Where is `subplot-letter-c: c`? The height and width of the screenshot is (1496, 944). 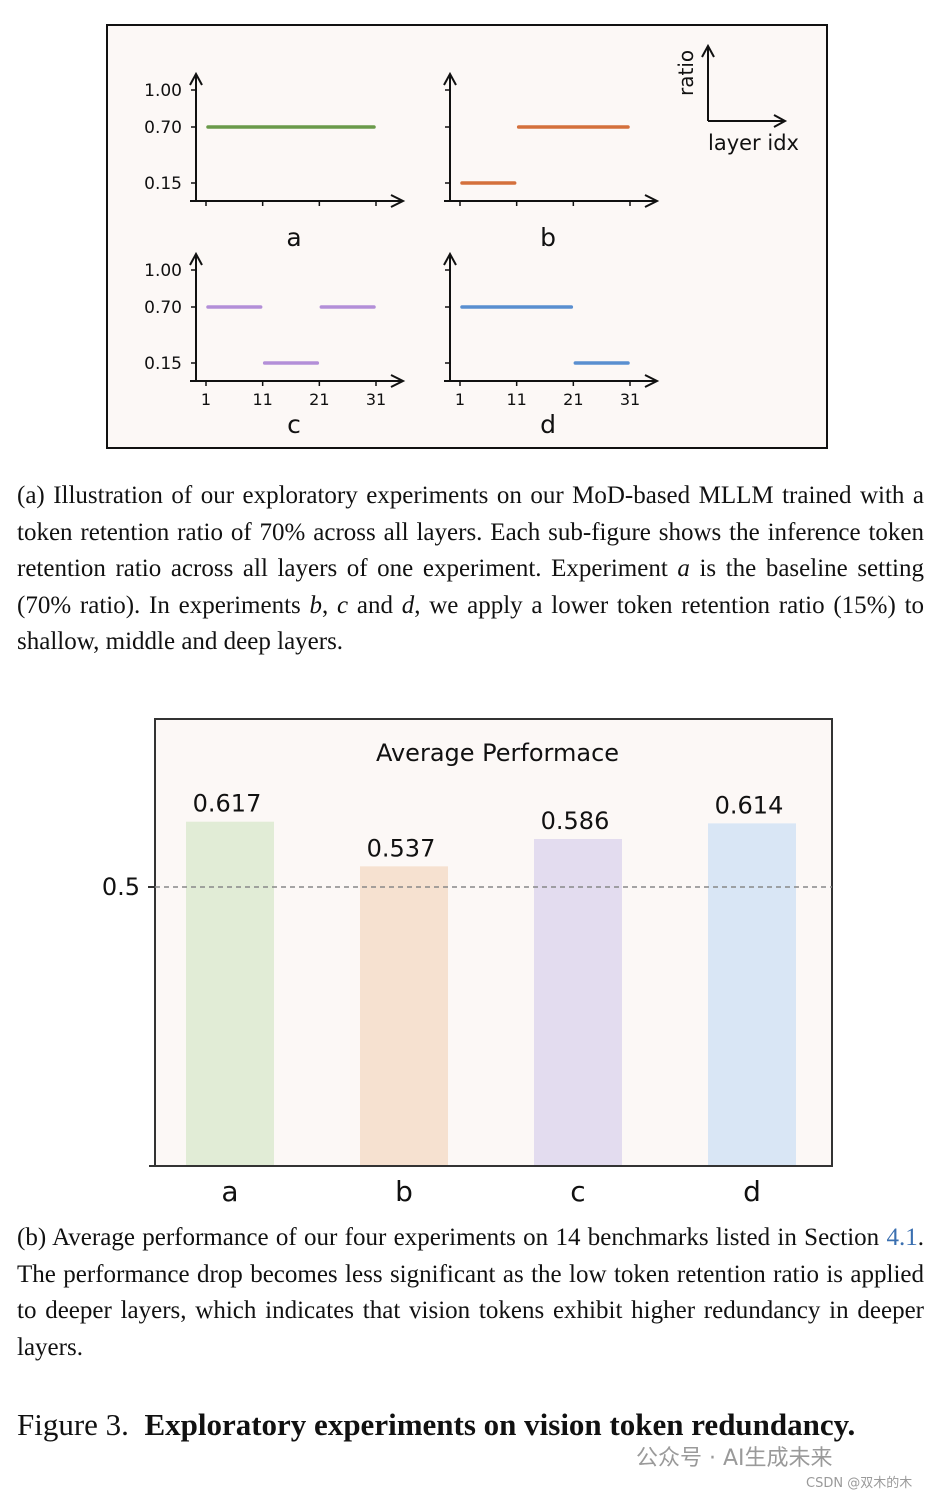 subplot-letter-c: c is located at coordinates (294, 424).